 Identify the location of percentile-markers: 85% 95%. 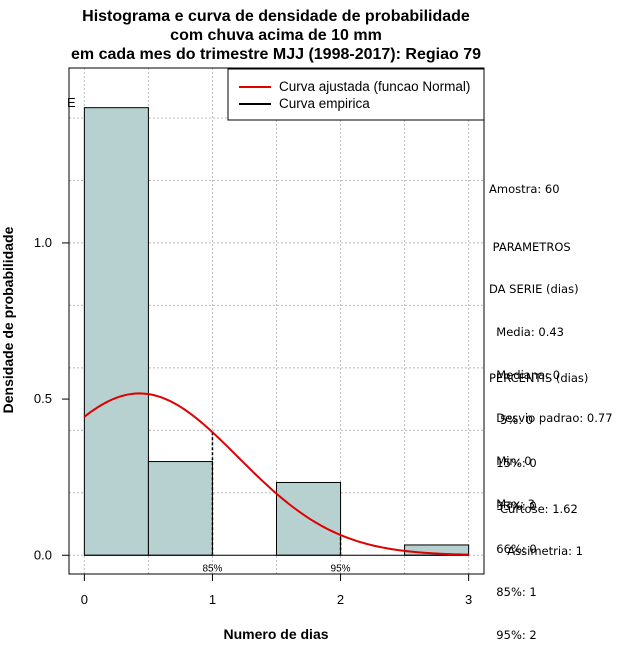
(276, 503).